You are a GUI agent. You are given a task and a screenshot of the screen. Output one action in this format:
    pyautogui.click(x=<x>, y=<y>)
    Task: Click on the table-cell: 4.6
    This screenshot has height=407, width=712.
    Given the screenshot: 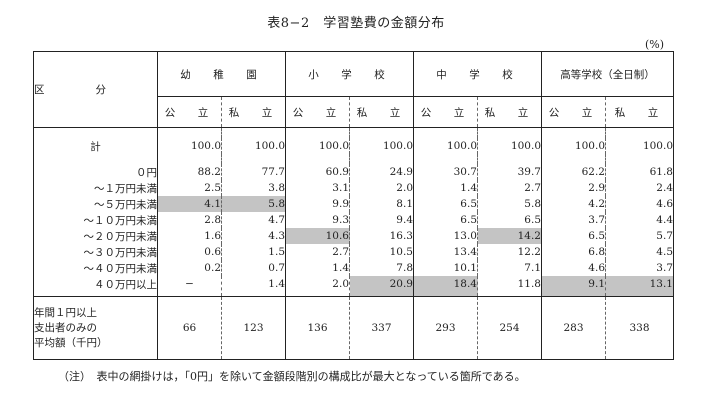 What is the action you would take?
    pyautogui.click(x=639, y=204)
    